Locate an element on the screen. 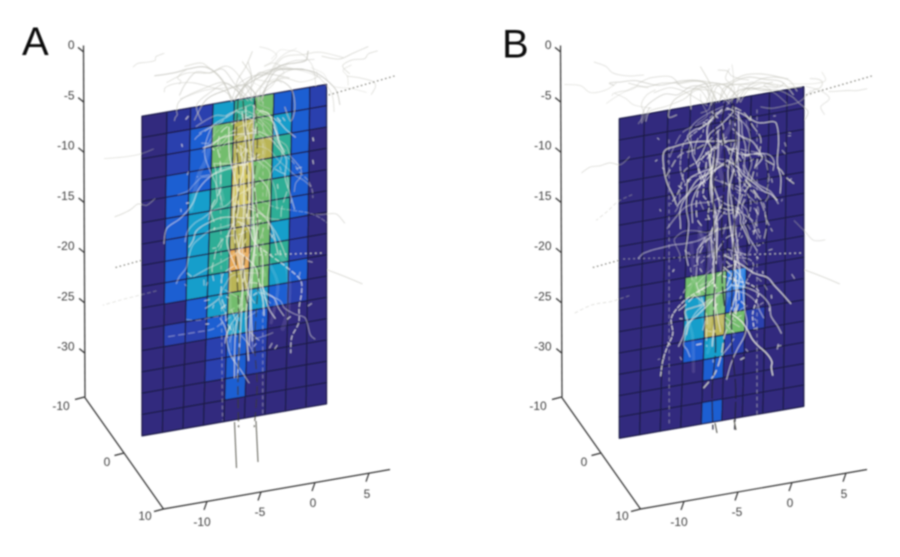  svg-text: A is located at coordinates (35, 42).